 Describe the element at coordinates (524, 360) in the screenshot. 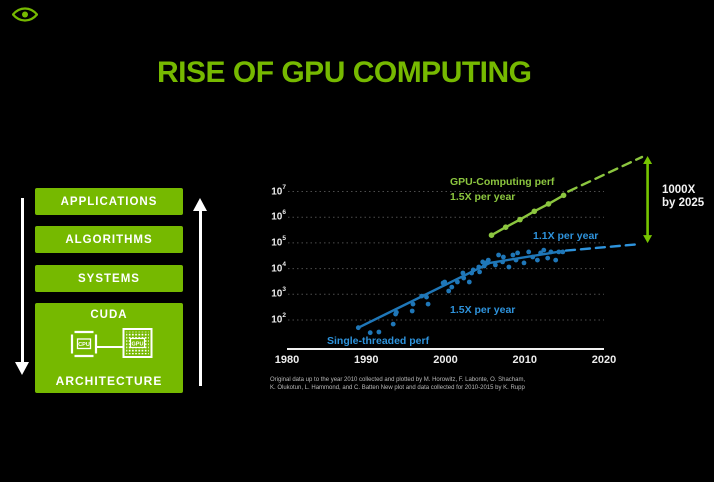

I see `x-tick-label: 2010` at that location.